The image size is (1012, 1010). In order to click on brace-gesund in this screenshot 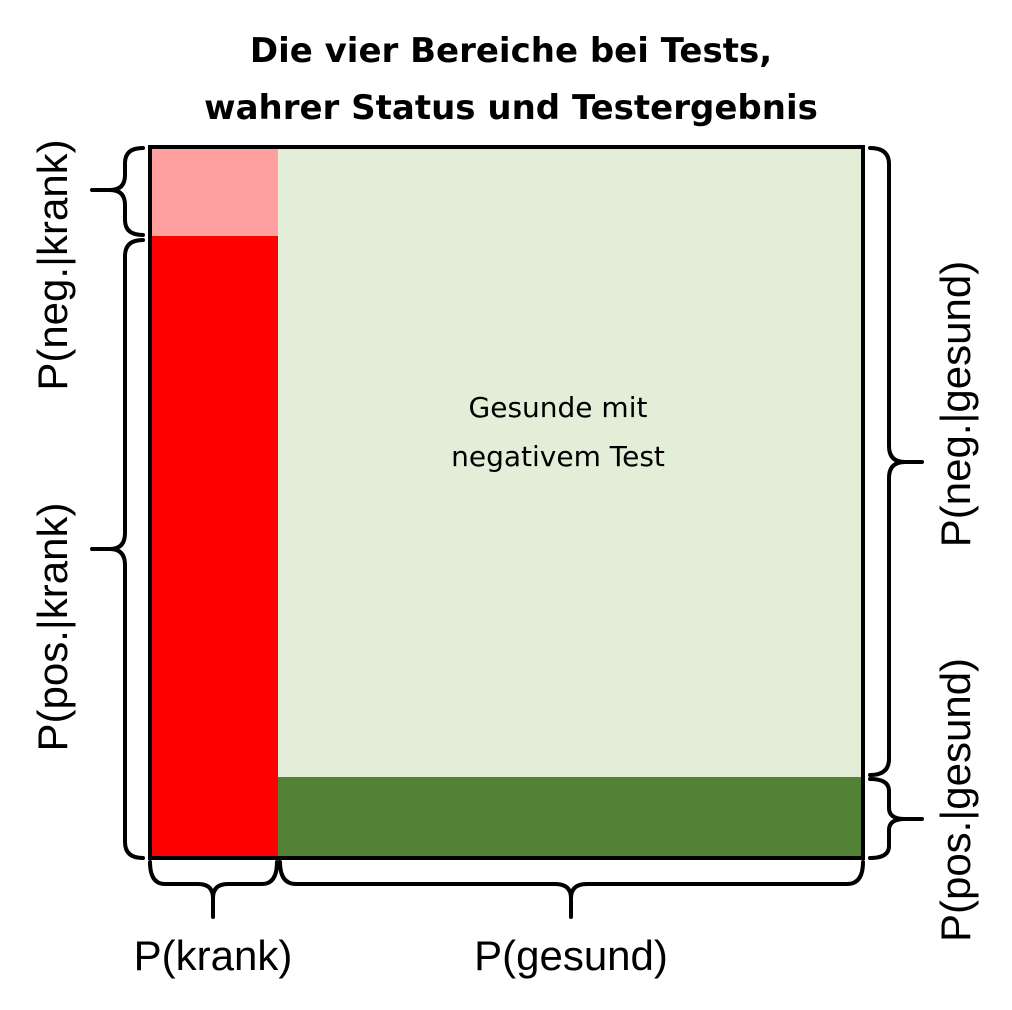, I will do `click(571, 889)`.